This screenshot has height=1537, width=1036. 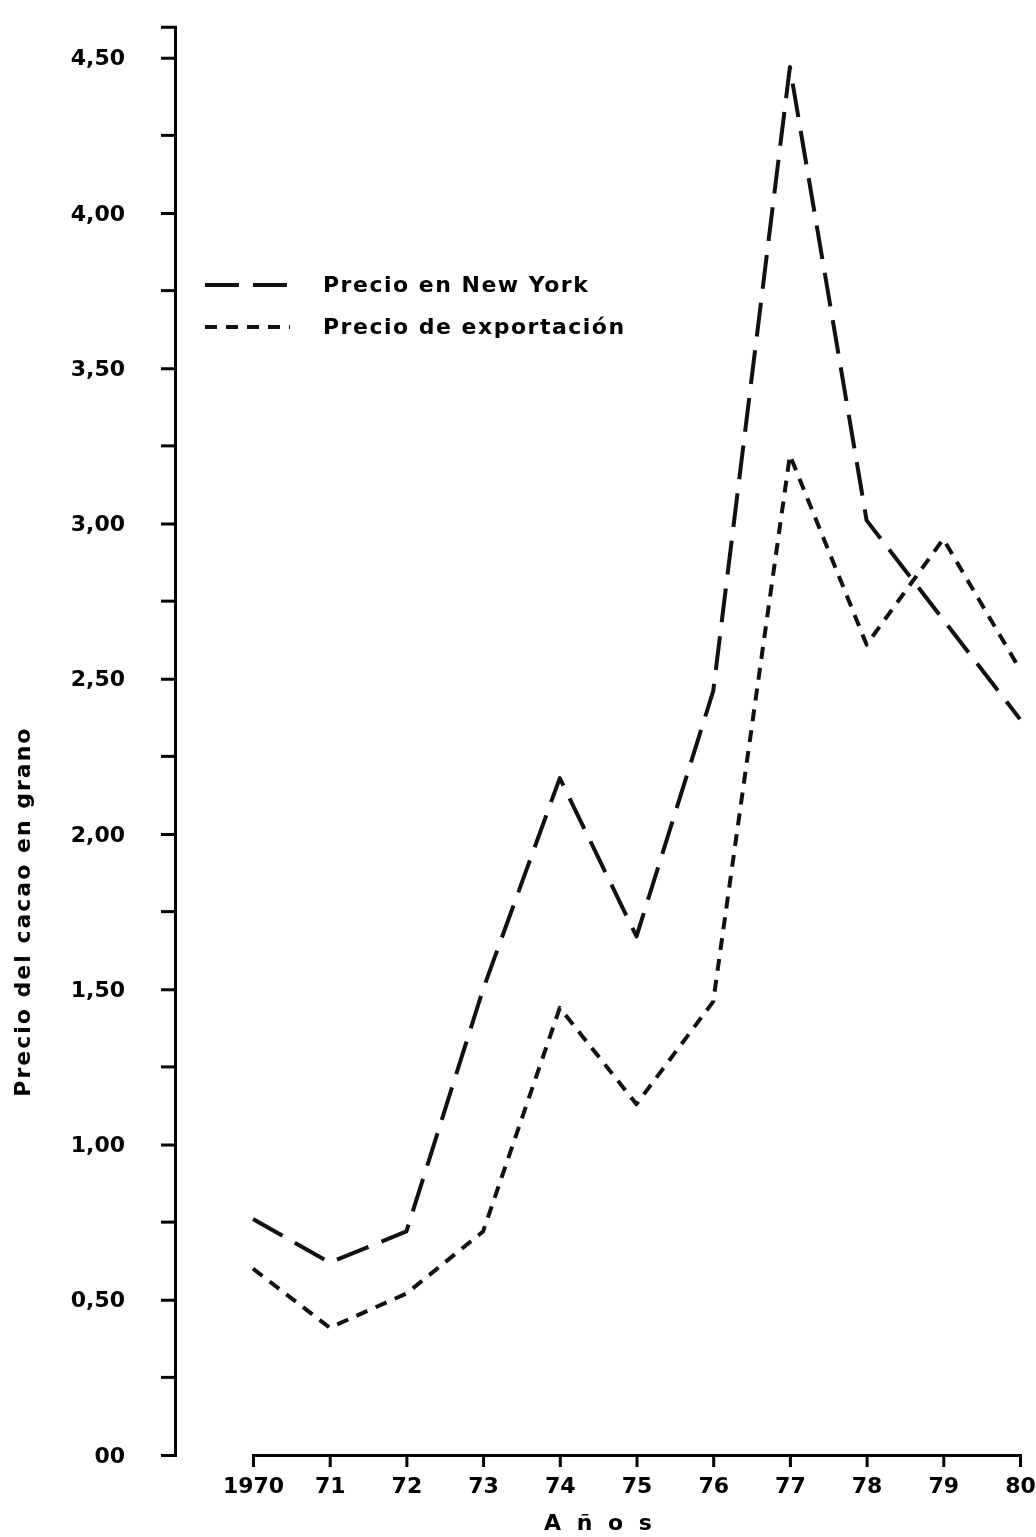 What do you see at coordinates (474, 326) in the screenshot?
I see `legend-label: Precio de exportación` at bounding box center [474, 326].